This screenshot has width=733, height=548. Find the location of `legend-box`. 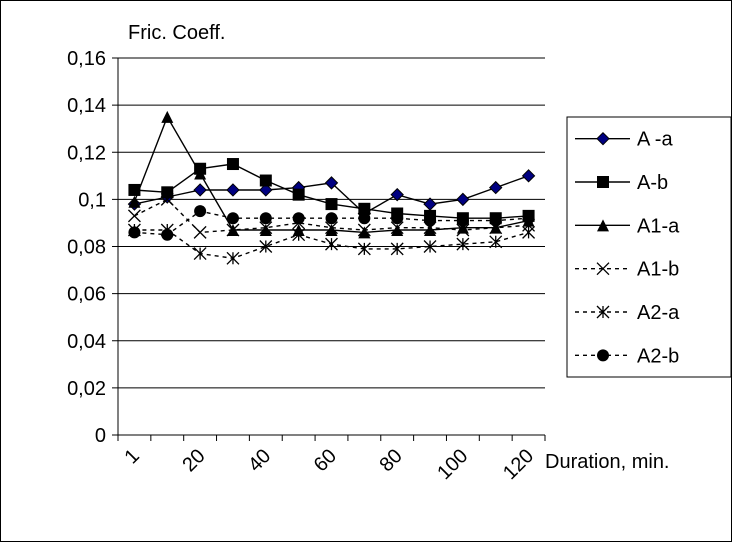

legend-box is located at coordinates (649, 247).